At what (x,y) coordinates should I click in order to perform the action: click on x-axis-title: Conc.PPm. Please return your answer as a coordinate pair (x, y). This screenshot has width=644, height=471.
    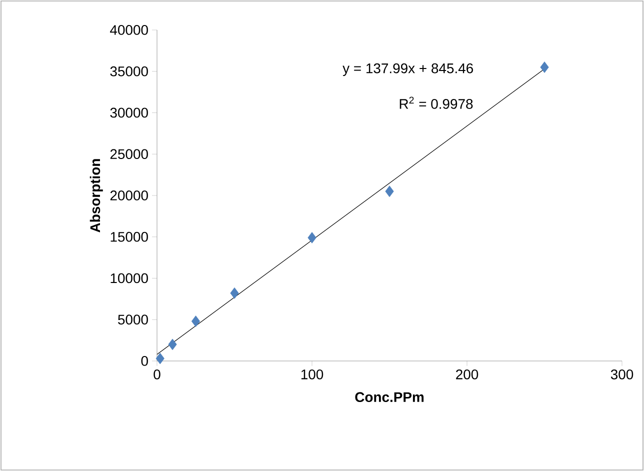
    Looking at the image, I should click on (389, 397).